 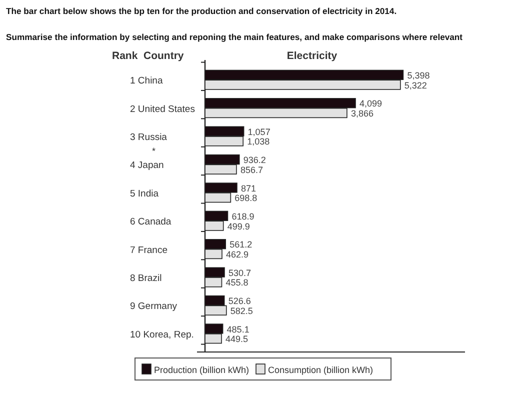 What do you see at coordinates (234, 37) in the screenshot?
I see `chart-subtitle: Summarise the information by selecting and reponing the main features, and make comparisons where relevant` at bounding box center [234, 37].